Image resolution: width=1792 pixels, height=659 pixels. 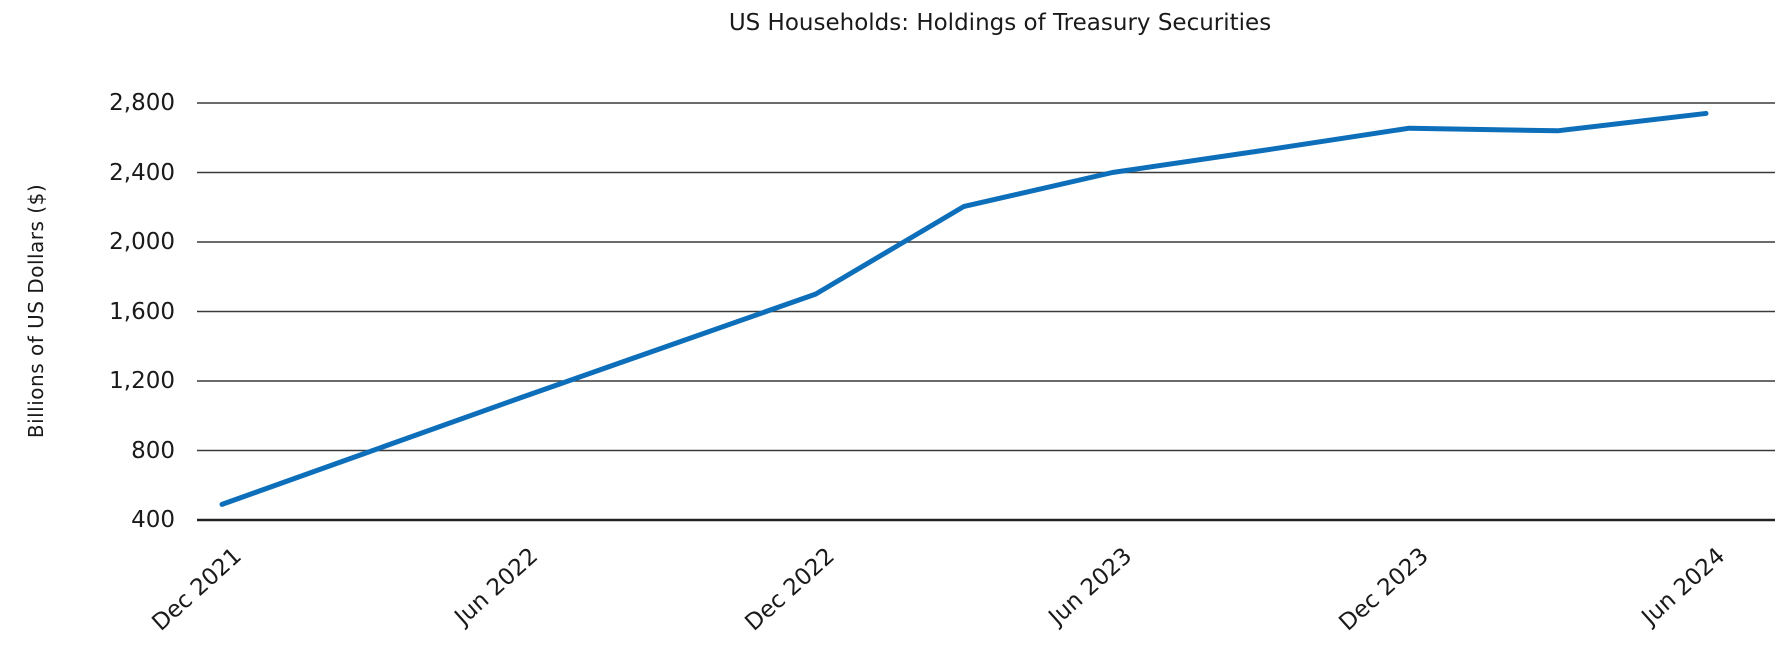 I want to click on y-tick-label: 2,400, so click(x=142, y=172).